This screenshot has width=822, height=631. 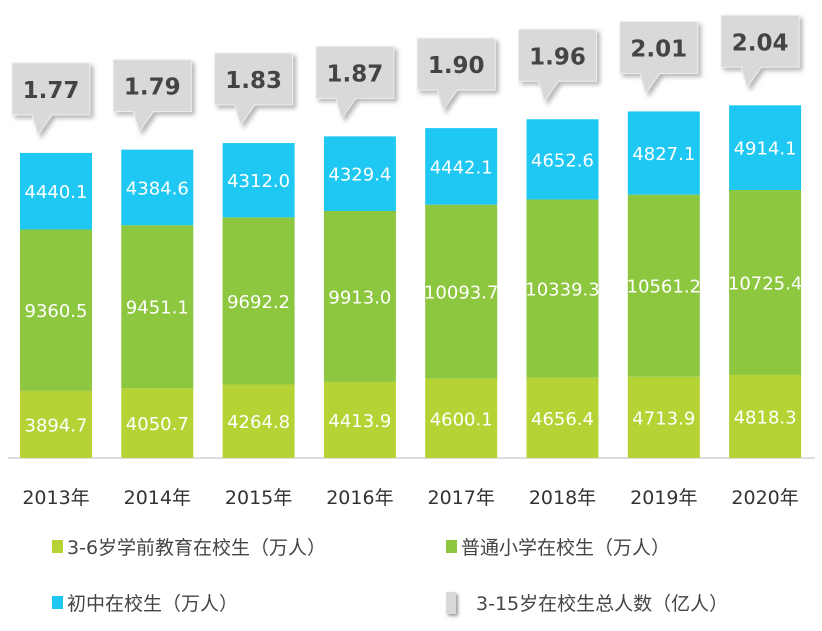 I want to click on data-label: 4312.0, so click(x=258, y=181).